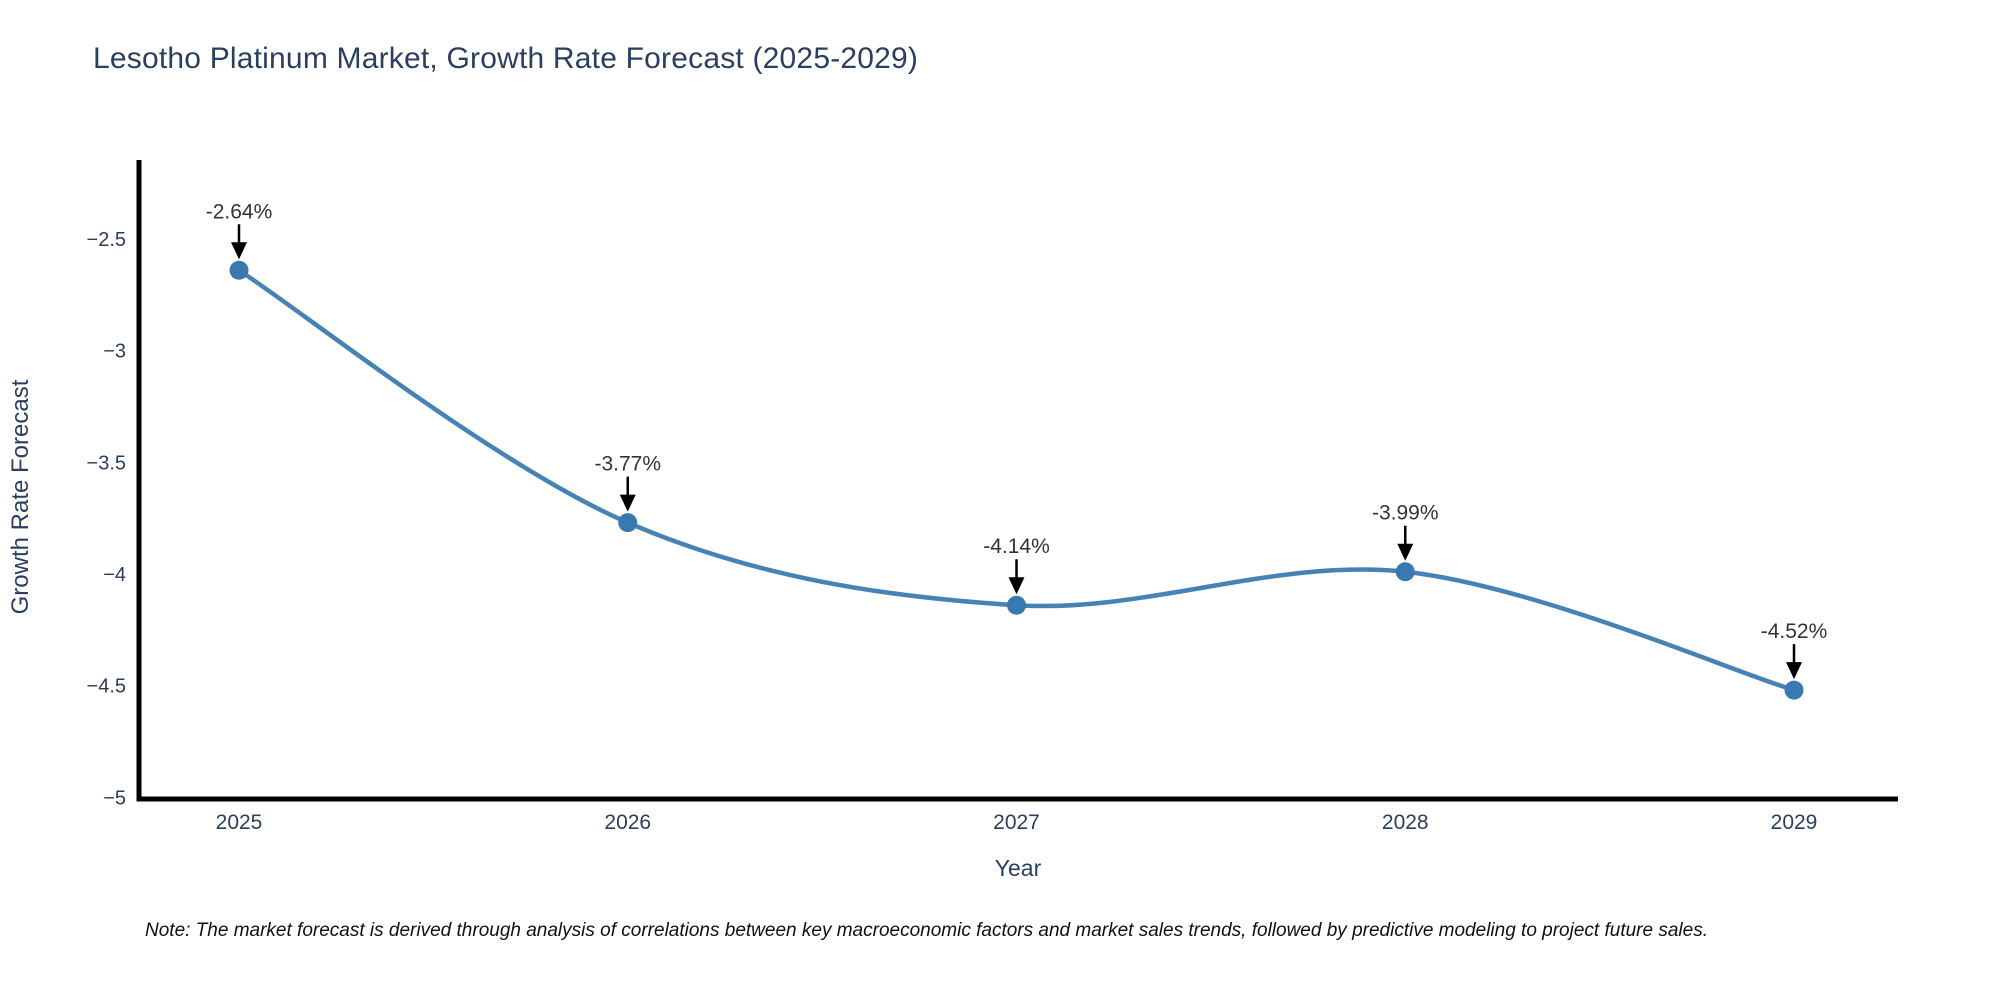  What do you see at coordinates (627, 822) in the screenshot?
I see `x-tick-label: 2026` at bounding box center [627, 822].